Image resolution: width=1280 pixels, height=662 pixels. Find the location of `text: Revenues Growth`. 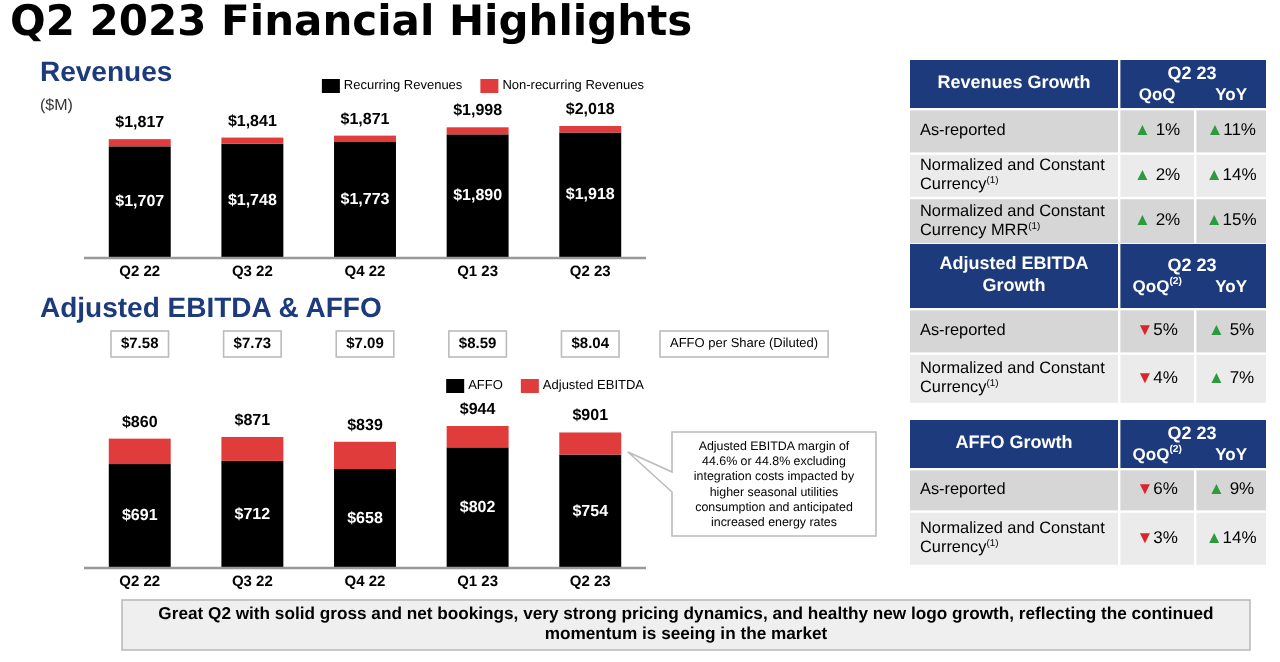

text: Revenues Growth is located at coordinates (1014, 82).